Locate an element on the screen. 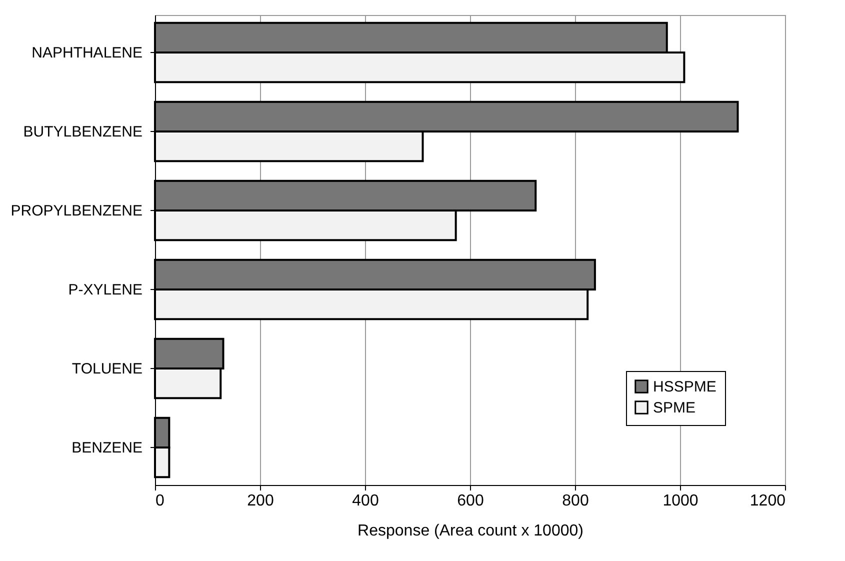 The width and height of the screenshot is (845, 561). x-tick-label: 600 is located at coordinates (470, 501).